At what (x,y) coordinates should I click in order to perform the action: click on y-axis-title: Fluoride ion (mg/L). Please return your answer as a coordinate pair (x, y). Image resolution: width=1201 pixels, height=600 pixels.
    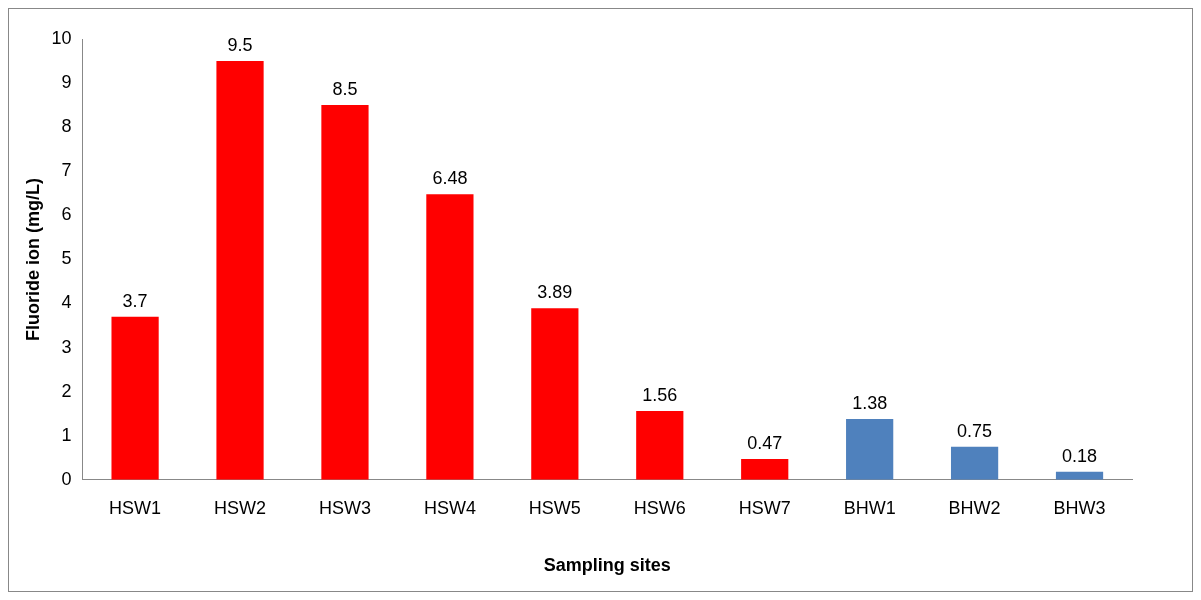
    Looking at the image, I should click on (32, 259).